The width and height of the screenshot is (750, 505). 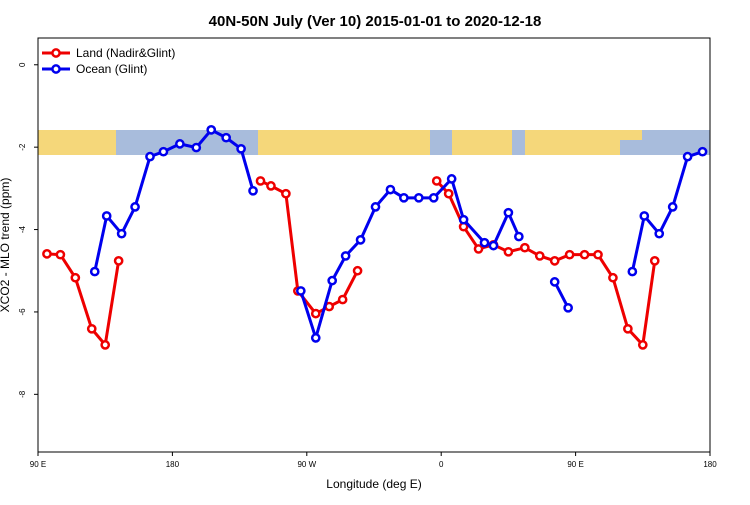 What do you see at coordinates (22, 147) in the screenshot?
I see `y-tick-label: -2` at bounding box center [22, 147].